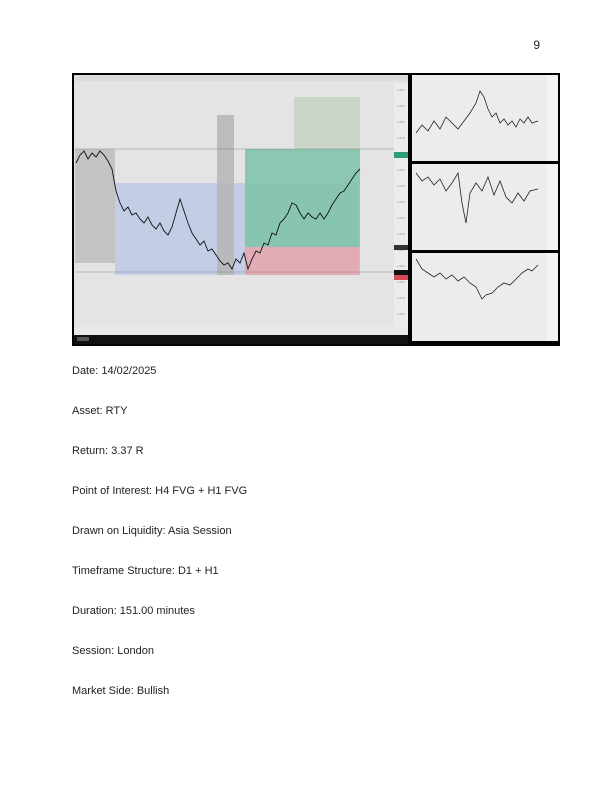  Describe the element at coordinates (241, 78) in the screenshot. I see `chart-header` at that location.